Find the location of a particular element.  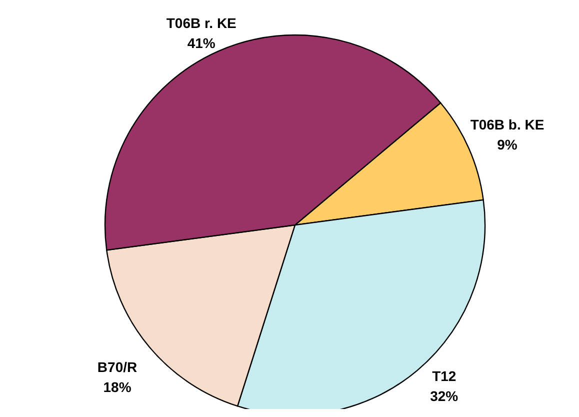

slice-label: B70/R is located at coordinates (117, 367).